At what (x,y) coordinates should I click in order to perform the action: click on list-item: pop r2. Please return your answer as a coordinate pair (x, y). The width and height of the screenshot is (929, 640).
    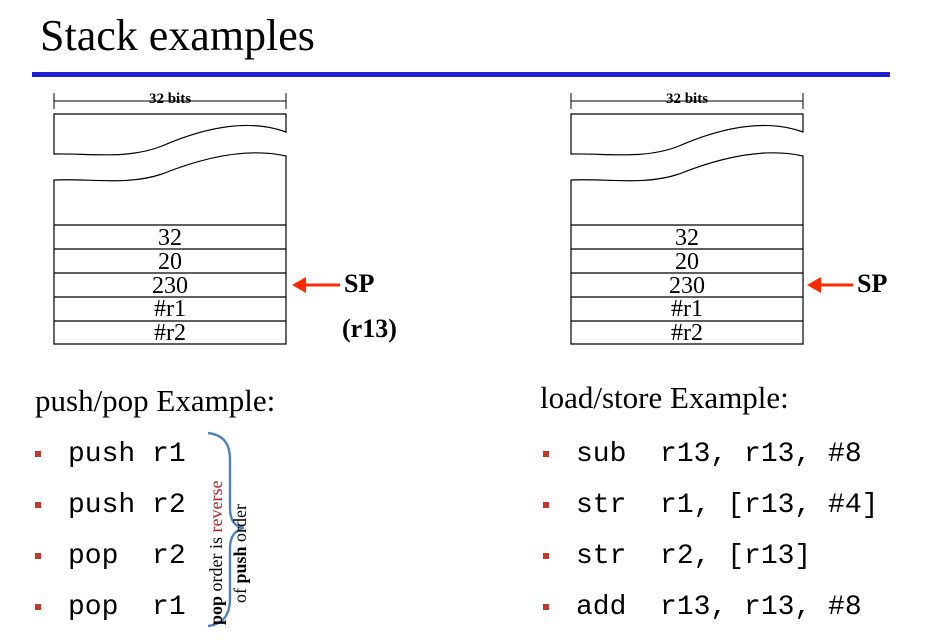
    Looking at the image, I should click on (135, 563).